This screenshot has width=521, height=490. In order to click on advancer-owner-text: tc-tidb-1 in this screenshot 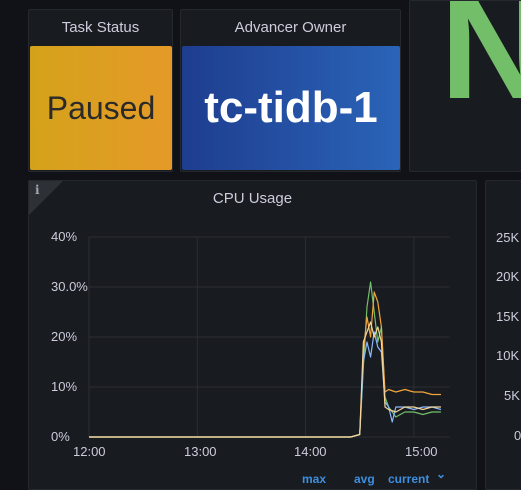, I will do `click(291, 107)`.